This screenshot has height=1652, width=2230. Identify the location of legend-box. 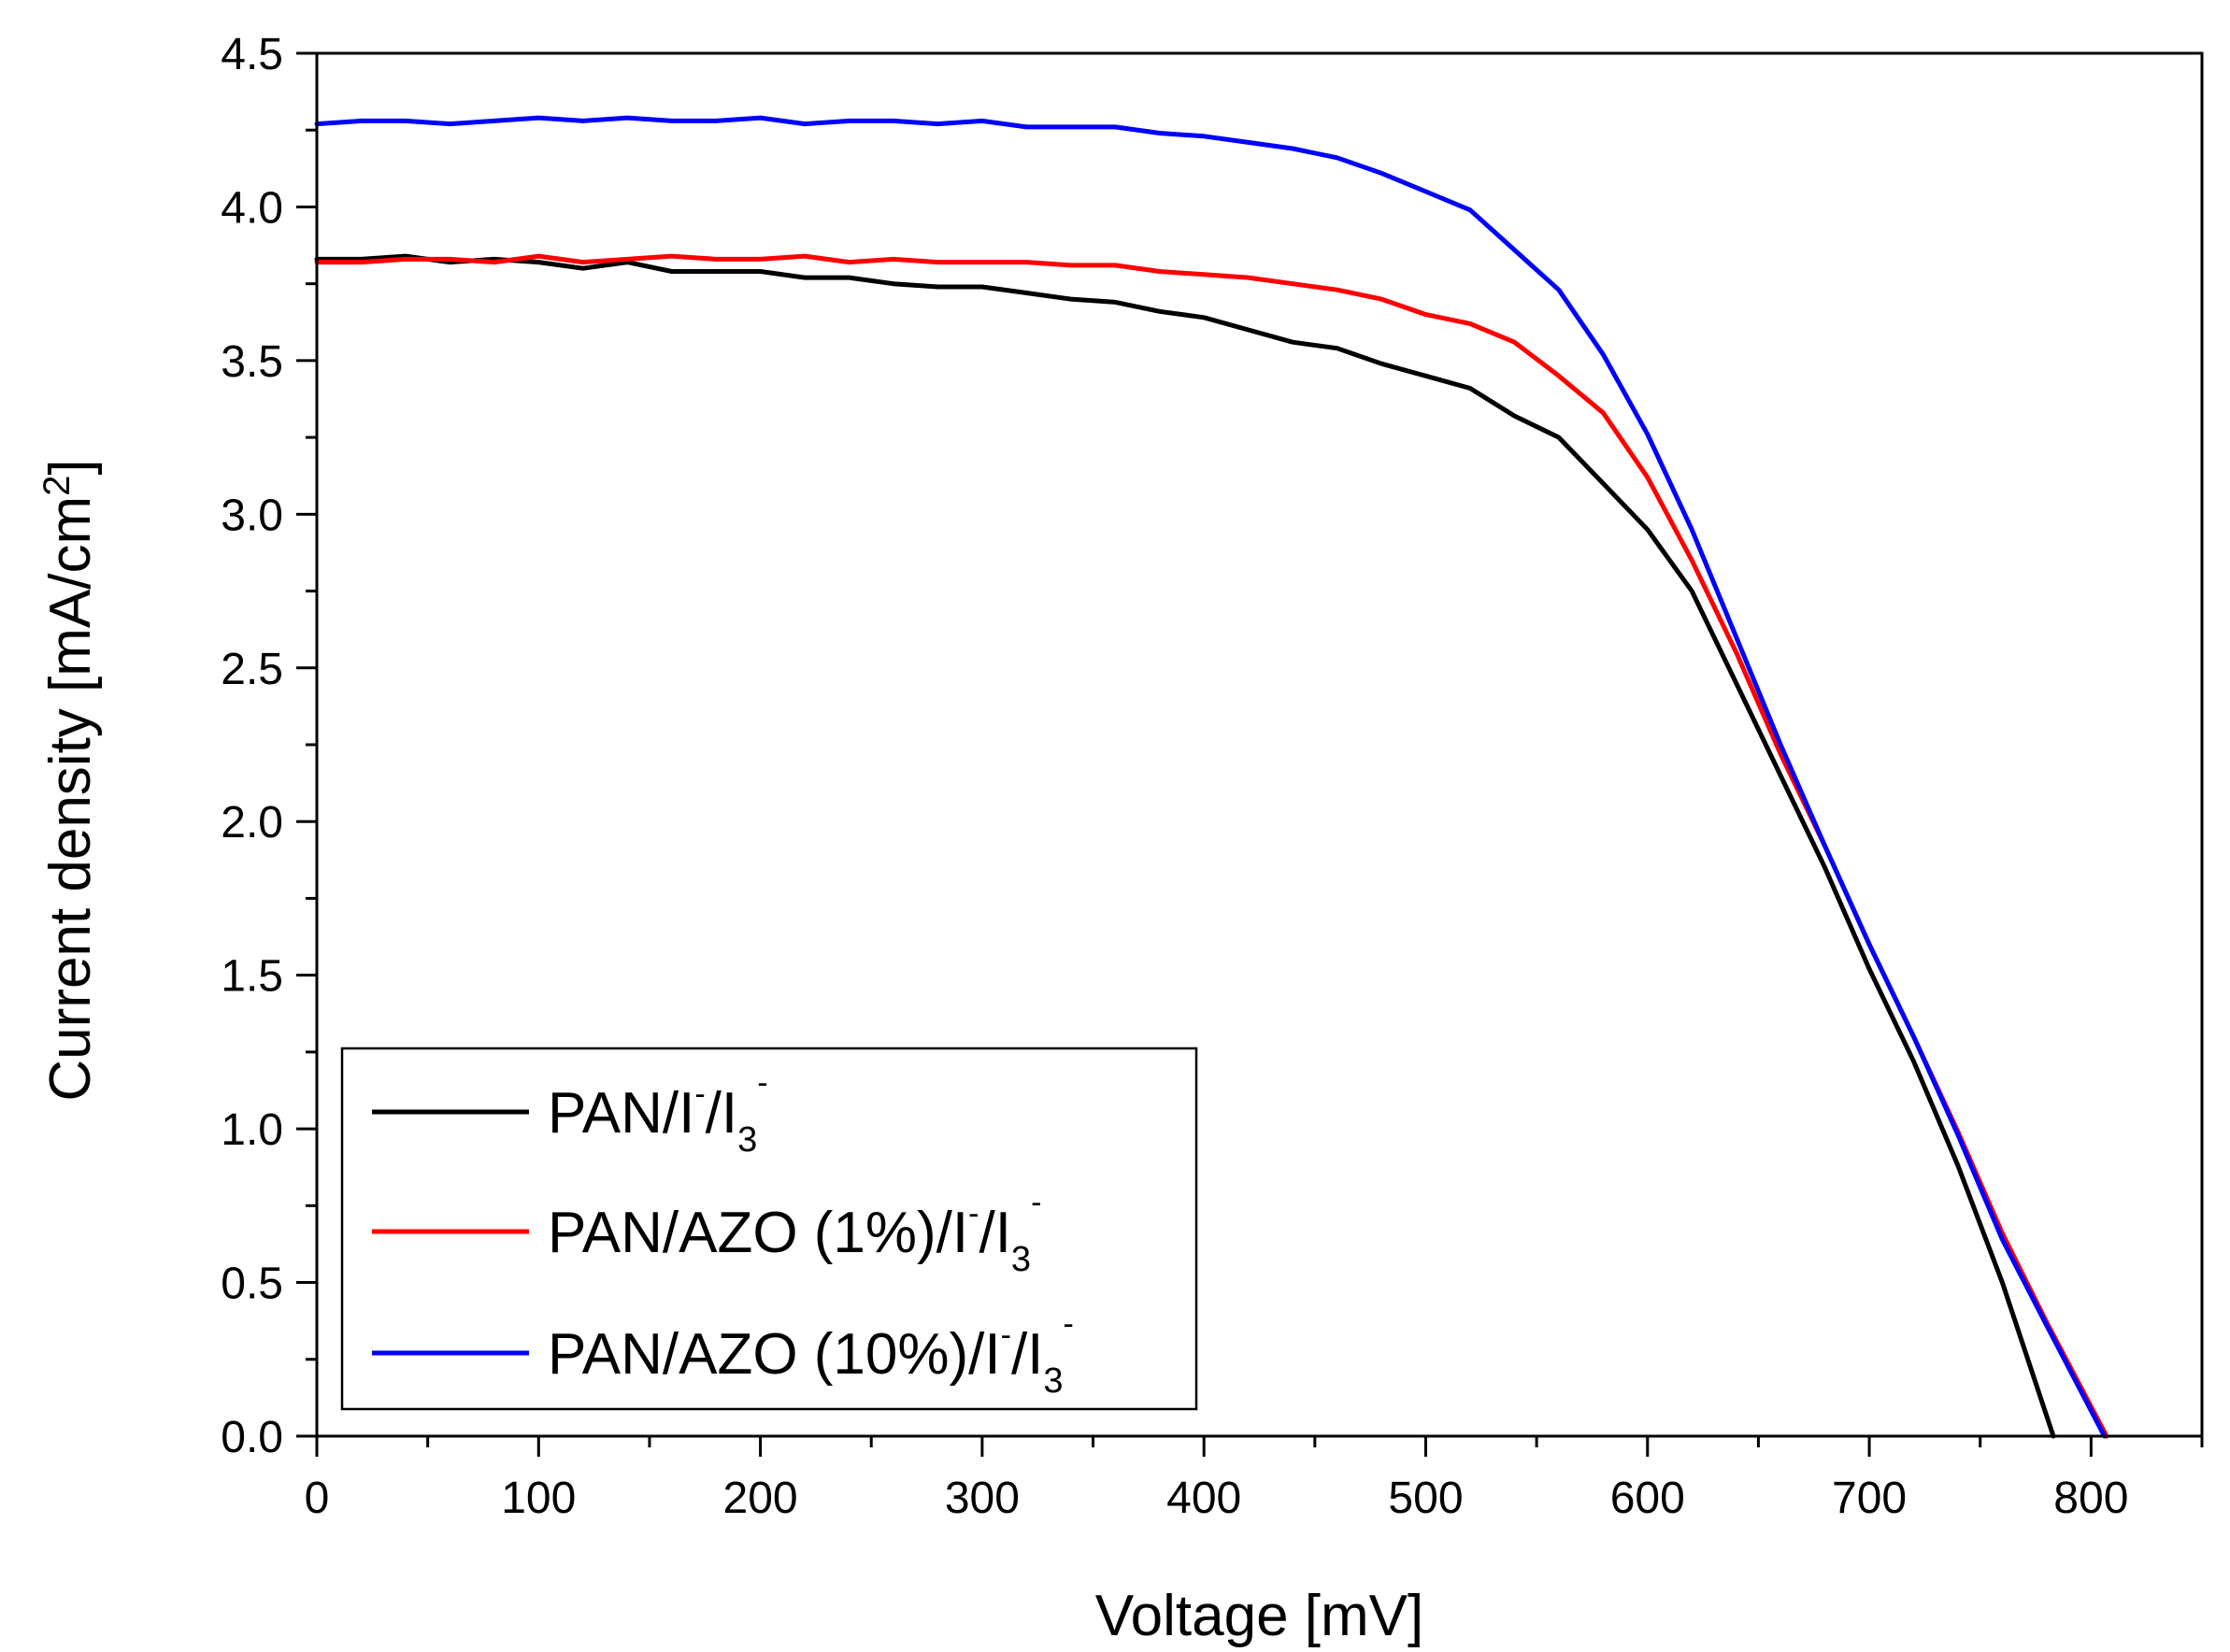
(769, 1229).